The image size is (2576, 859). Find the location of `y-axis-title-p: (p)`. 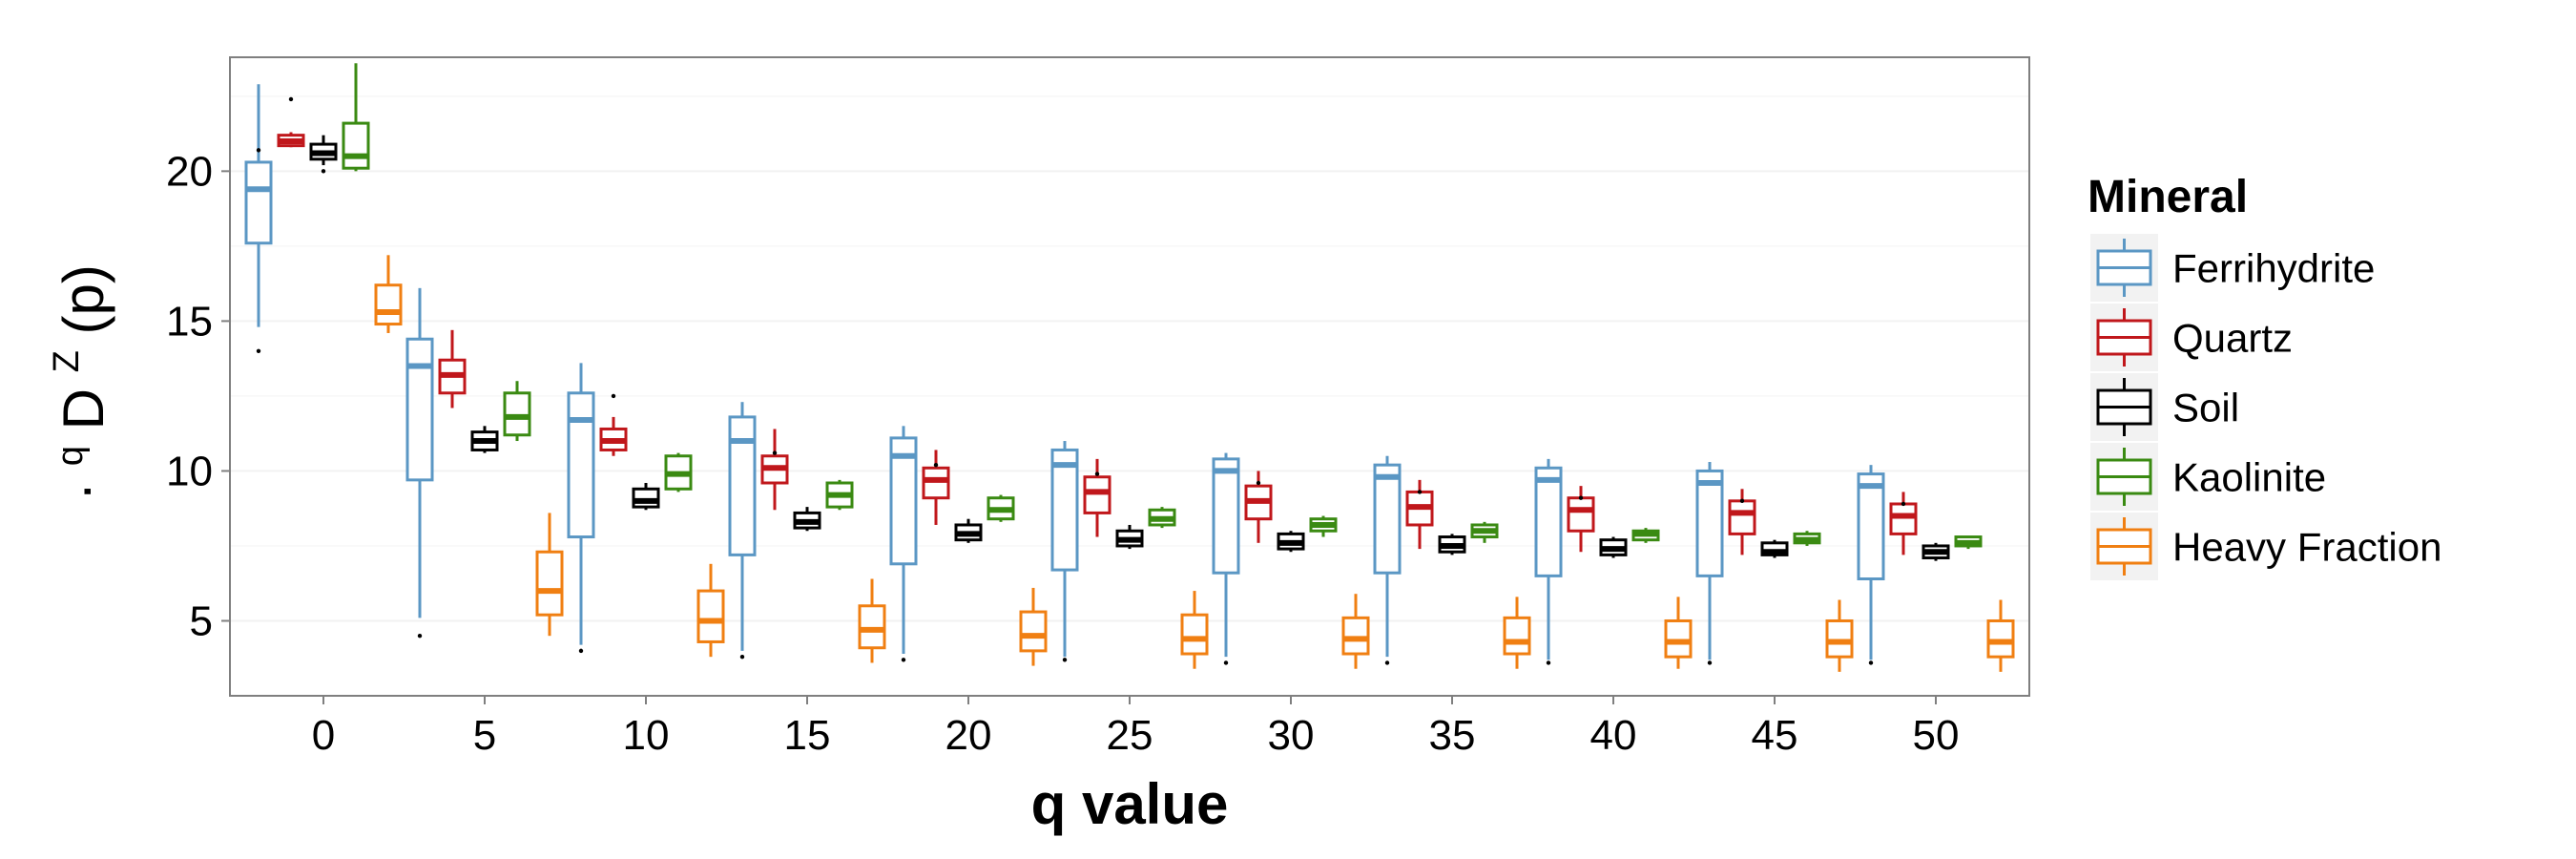

y-axis-title-p: (p) is located at coordinates (83, 299).